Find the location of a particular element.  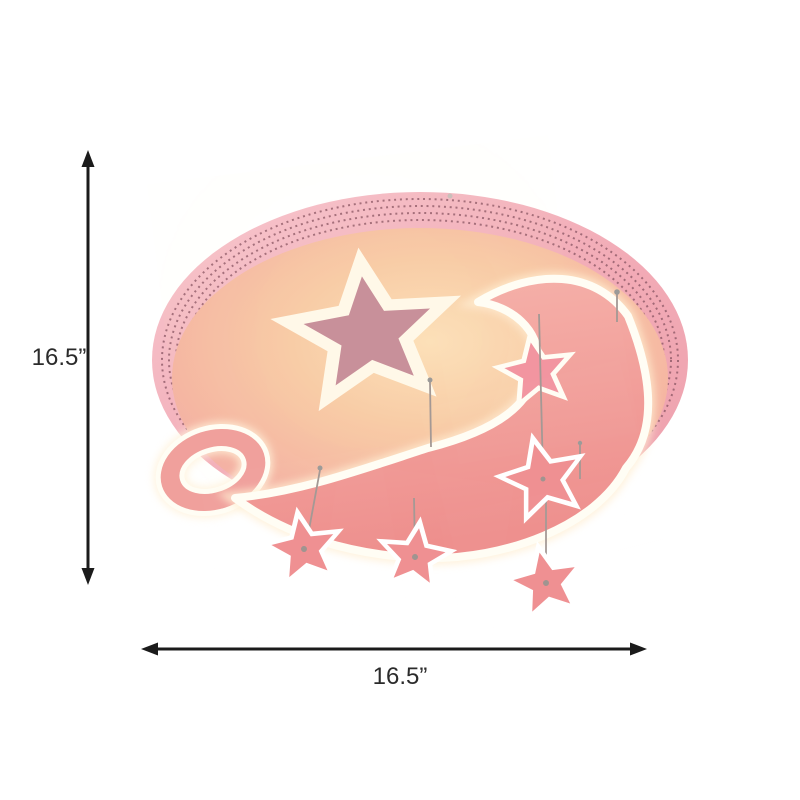

arrow-down-icon is located at coordinates (88, 576).